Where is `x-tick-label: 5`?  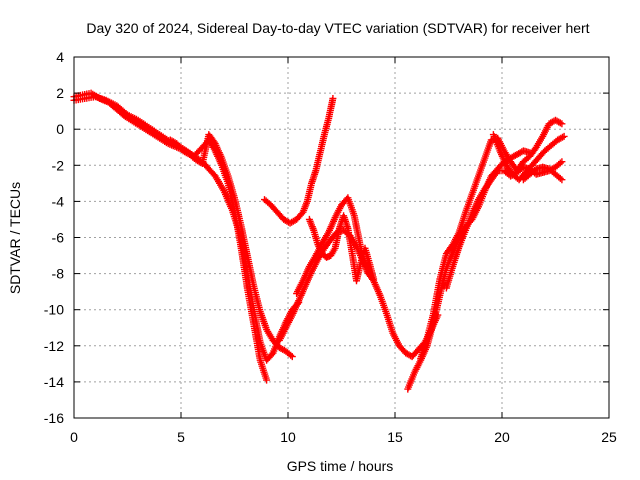 x-tick-label: 5 is located at coordinates (181, 437).